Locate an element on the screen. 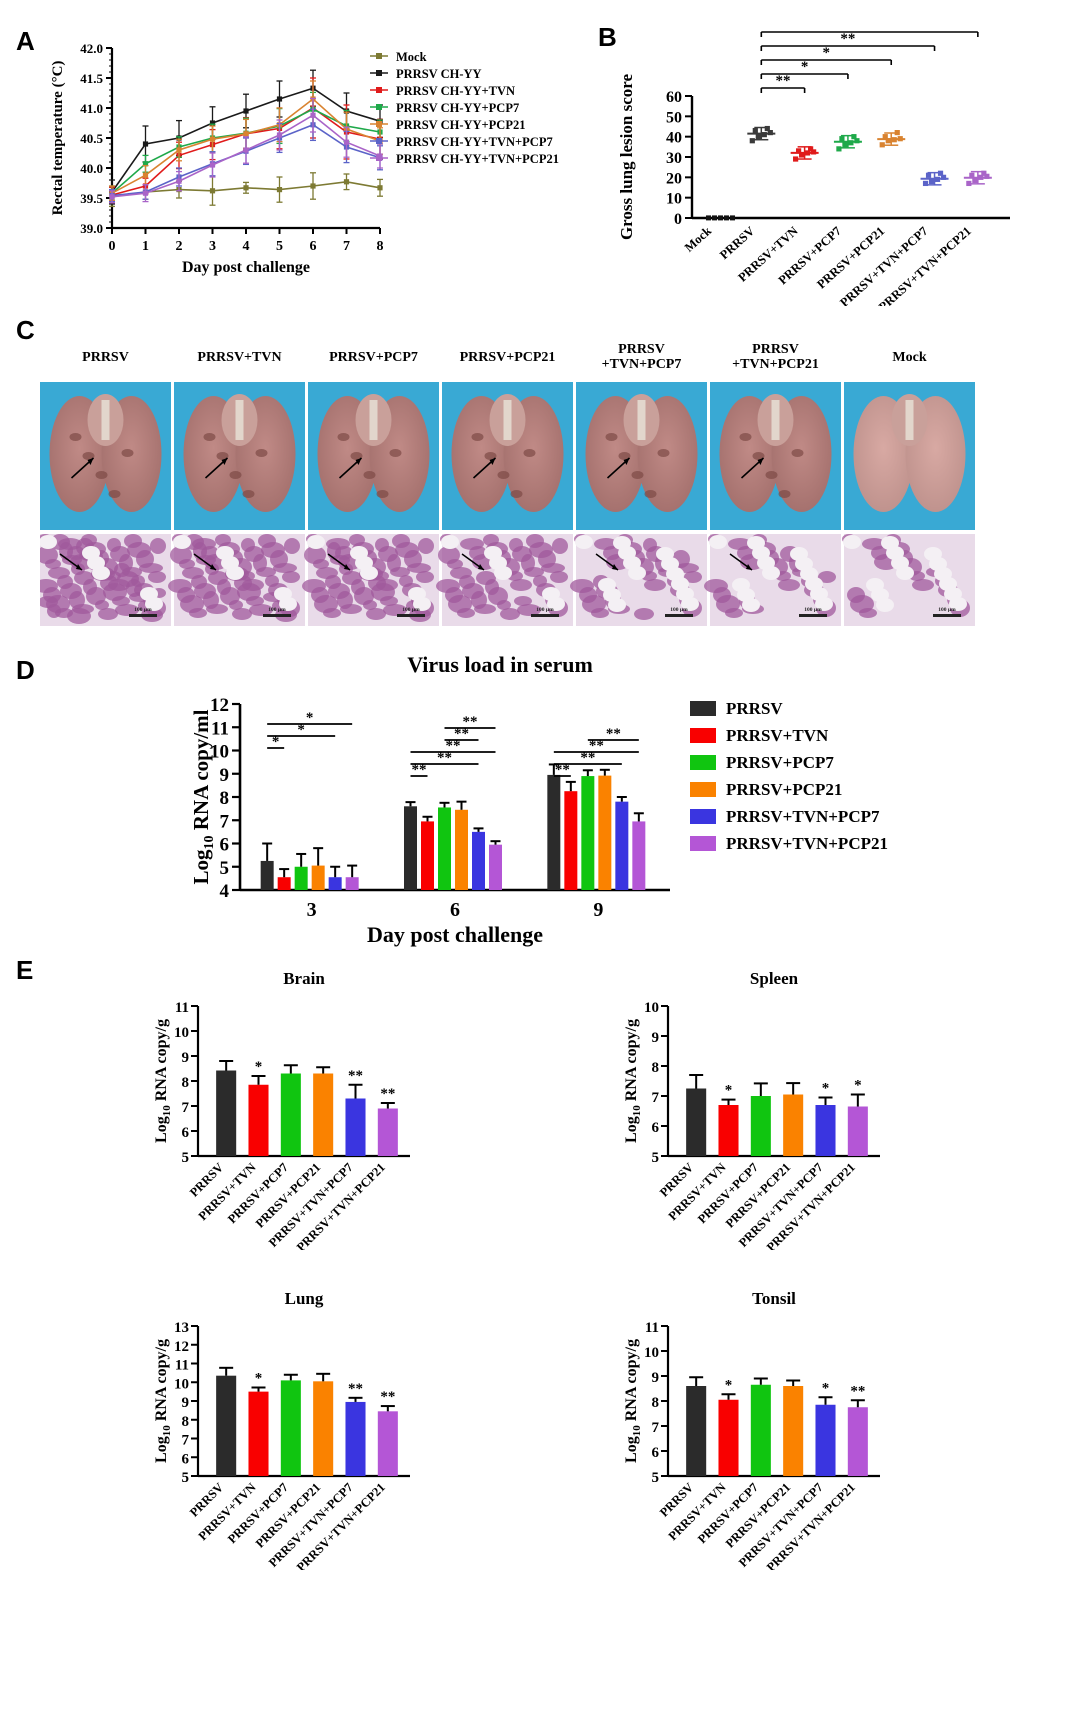 The height and width of the screenshot is (1727, 1077). header-line1: PRRSV+PCP21 is located at coordinates (507, 357).